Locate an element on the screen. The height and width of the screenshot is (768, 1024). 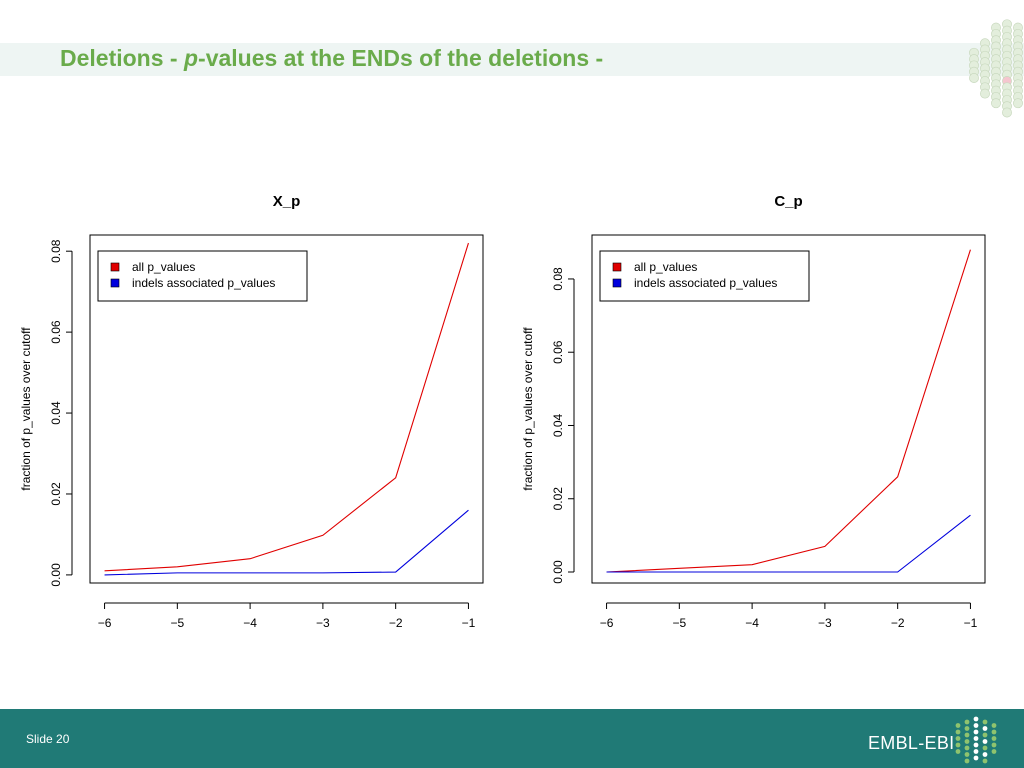
hexagon-dot-cluster-icon is located at coordinates (996, 68).